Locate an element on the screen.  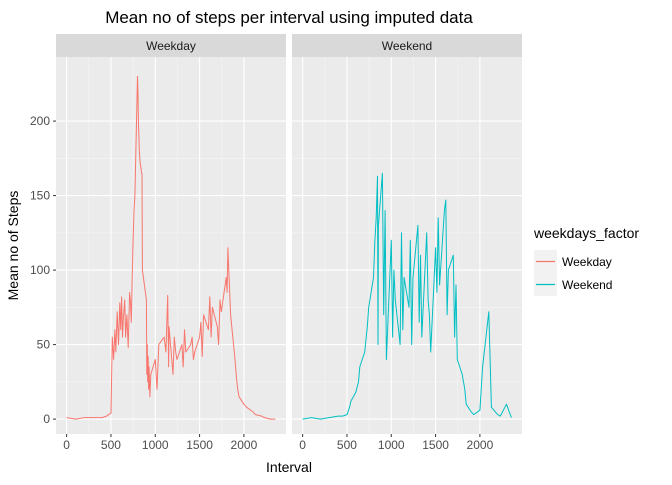
y-tick-label: 0 is located at coordinates (46, 419).